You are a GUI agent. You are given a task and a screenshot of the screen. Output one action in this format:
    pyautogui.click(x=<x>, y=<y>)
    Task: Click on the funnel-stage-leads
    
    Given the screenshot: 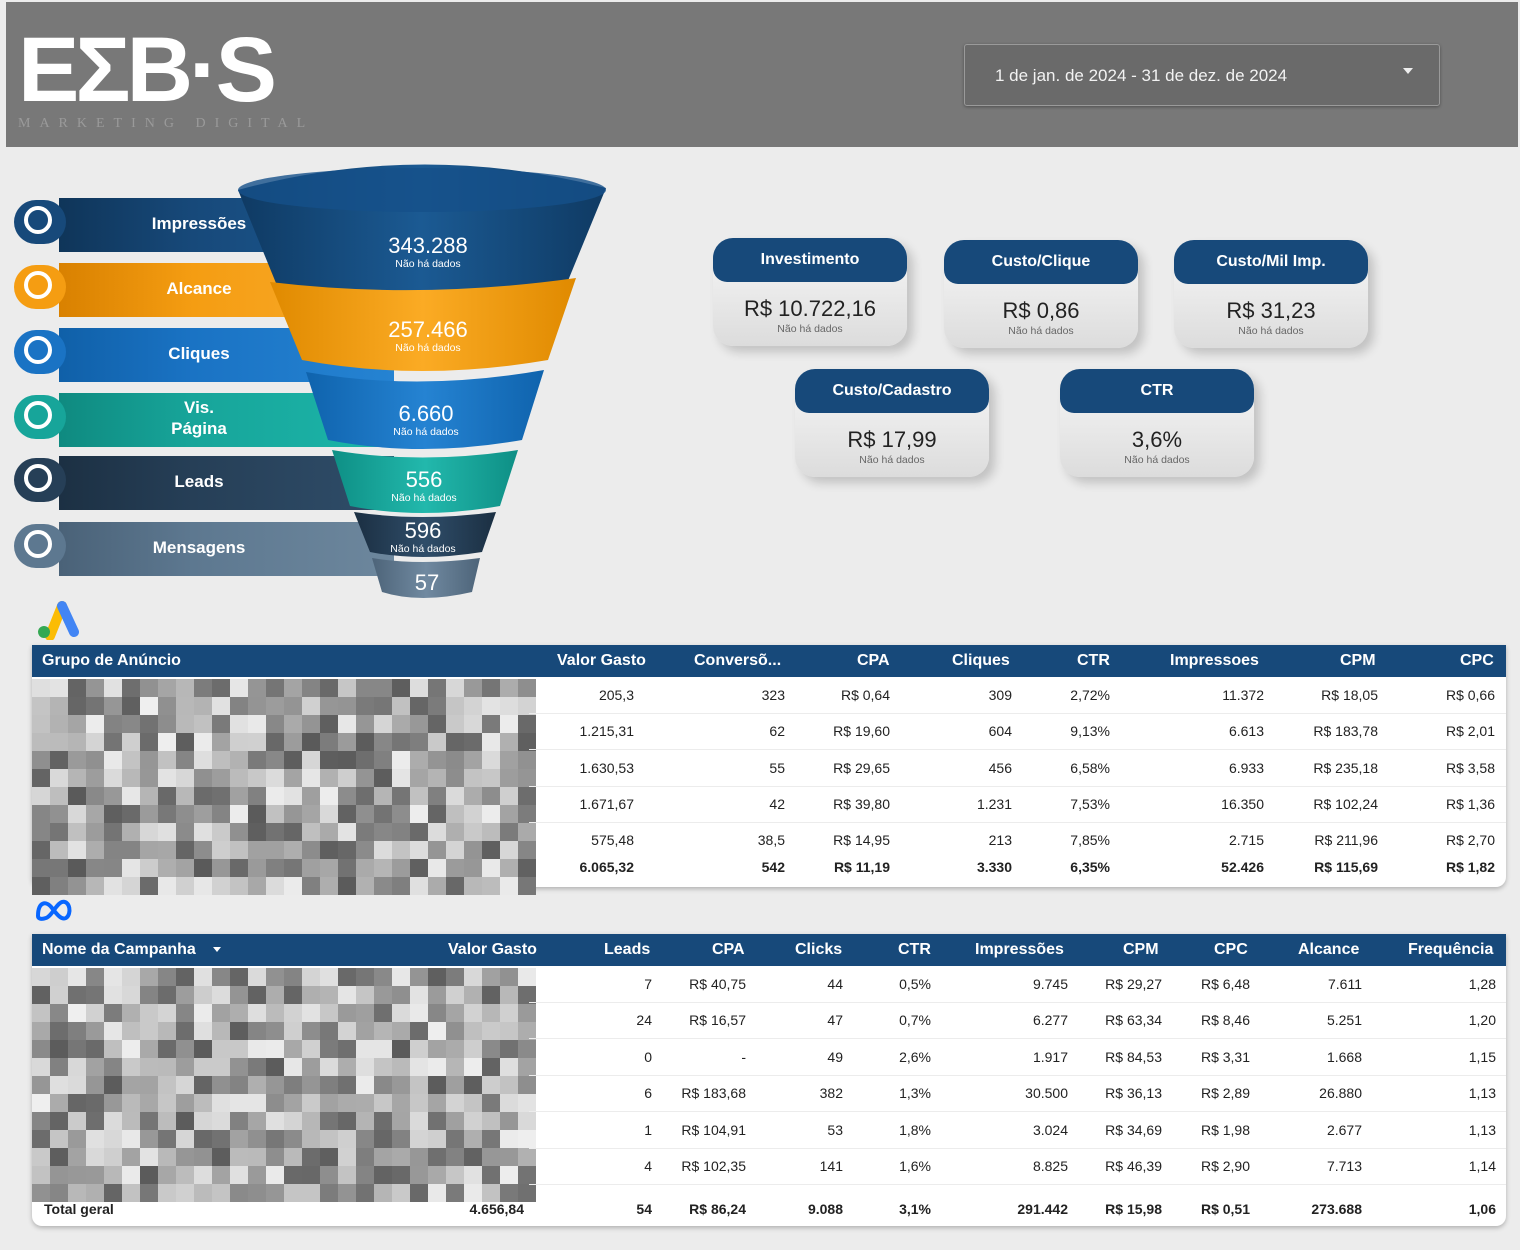 What is the action you would take?
    pyautogui.click(x=425, y=534)
    